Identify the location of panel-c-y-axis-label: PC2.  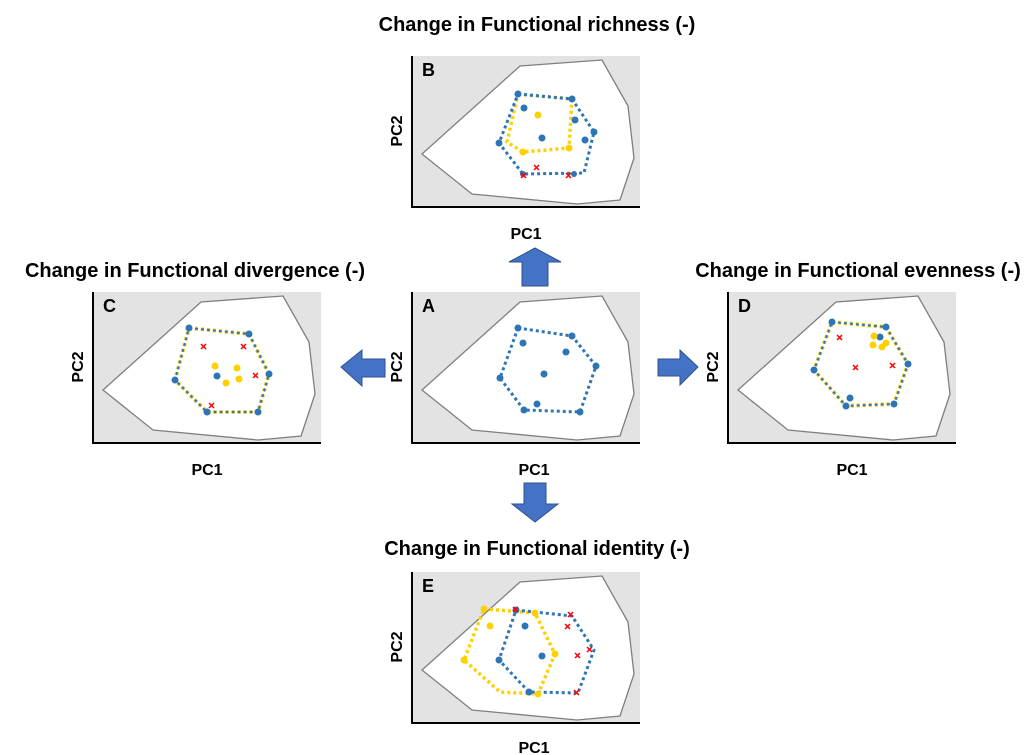
(78, 366).